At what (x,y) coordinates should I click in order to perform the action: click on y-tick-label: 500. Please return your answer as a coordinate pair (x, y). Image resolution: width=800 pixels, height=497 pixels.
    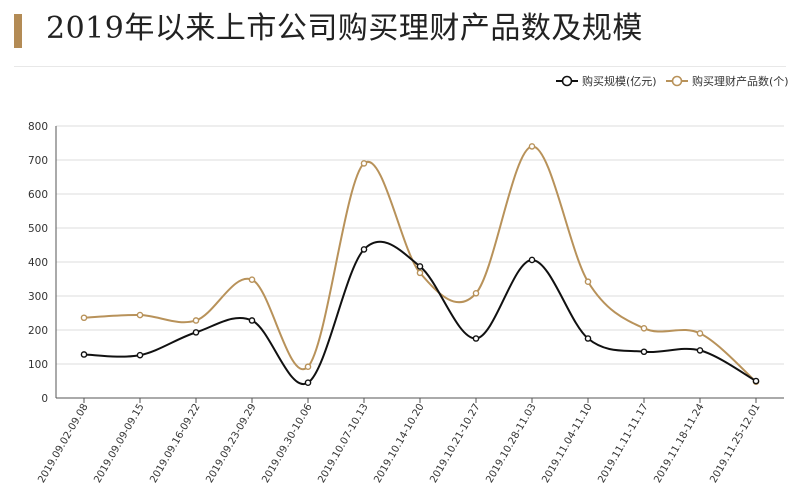
    Looking at the image, I should click on (38, 229).